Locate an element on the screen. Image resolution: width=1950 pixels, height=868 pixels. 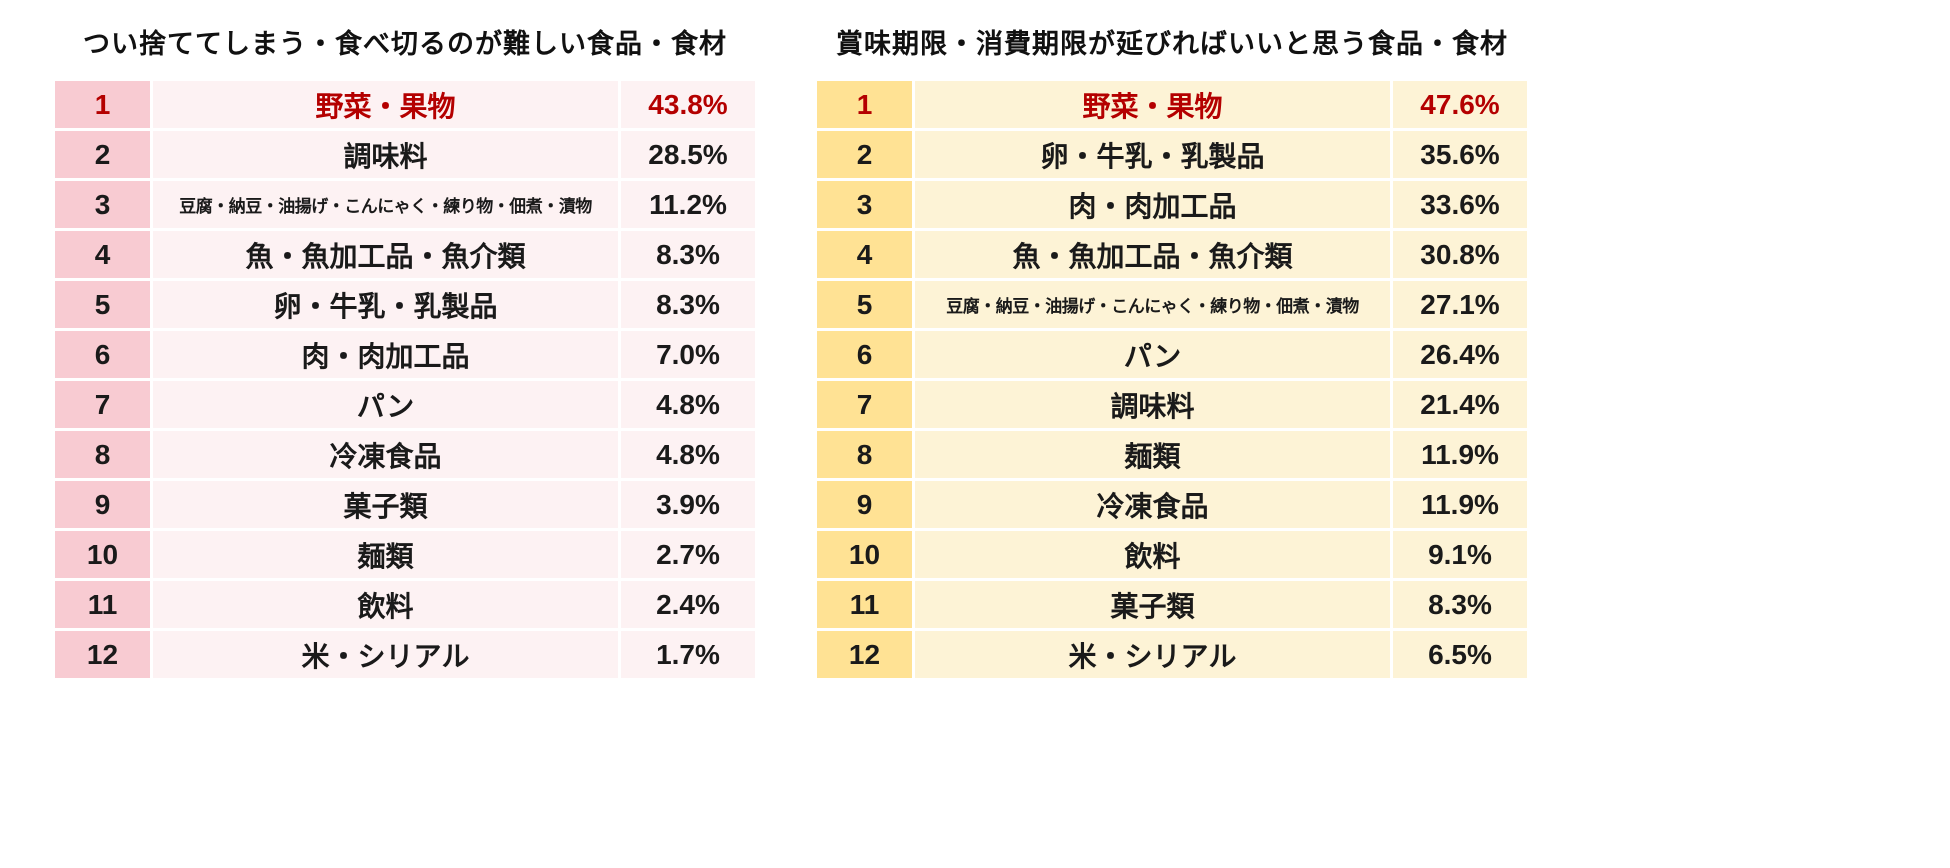
table-row: 3 豆腐・納豆・油揚げ・こんにゃく・練り物・佃煮・漬物 11.2% is located at coordinates (405, 204).